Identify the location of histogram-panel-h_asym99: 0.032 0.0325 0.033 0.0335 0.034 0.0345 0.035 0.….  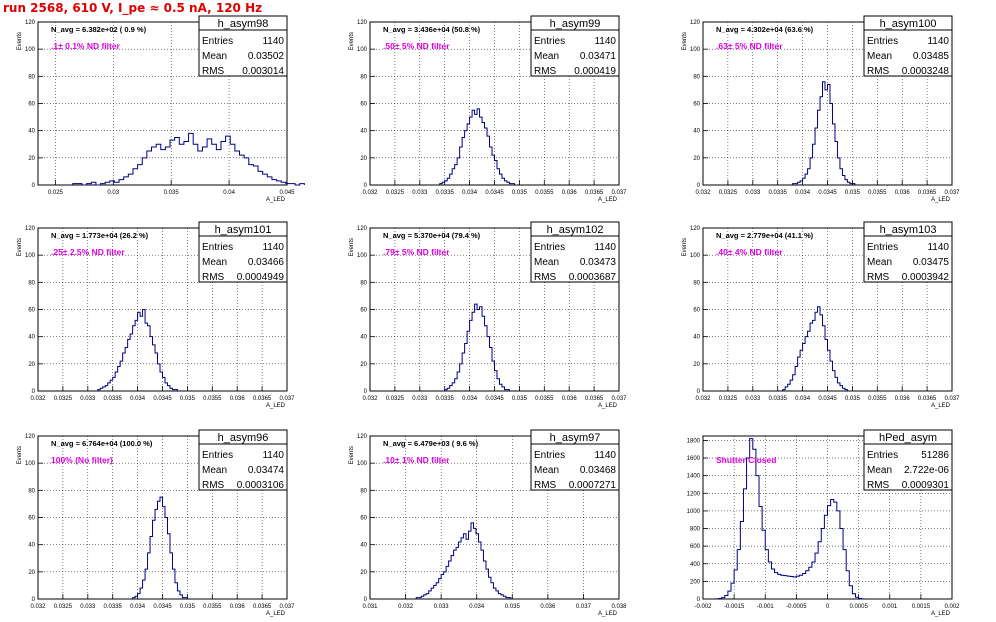
(488, 109).